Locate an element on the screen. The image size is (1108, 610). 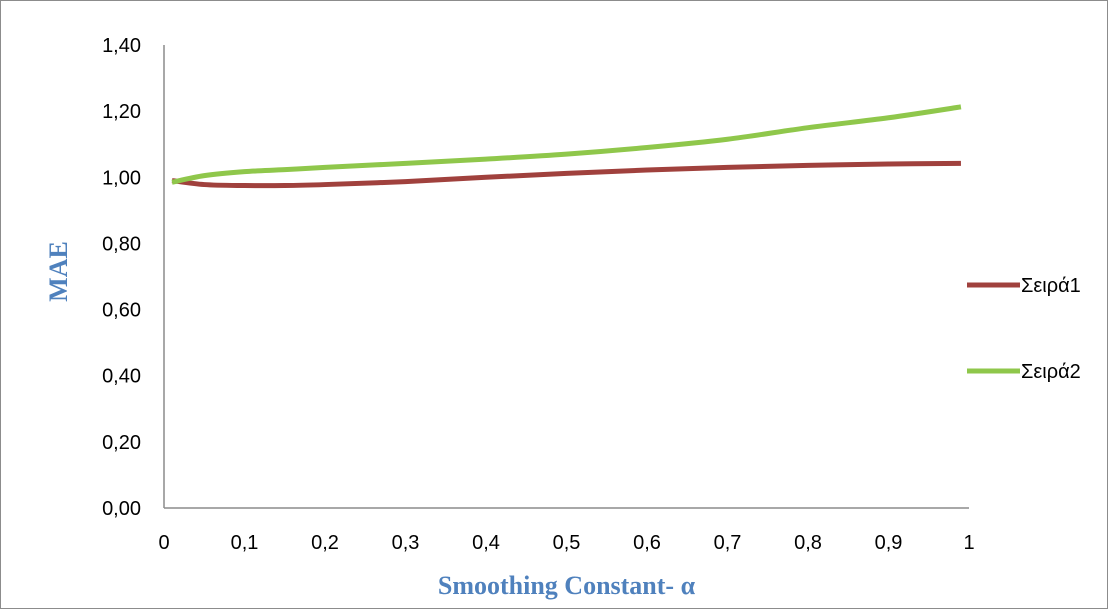
x-tick-label: 0,6 is located at coordinates (647, 543).